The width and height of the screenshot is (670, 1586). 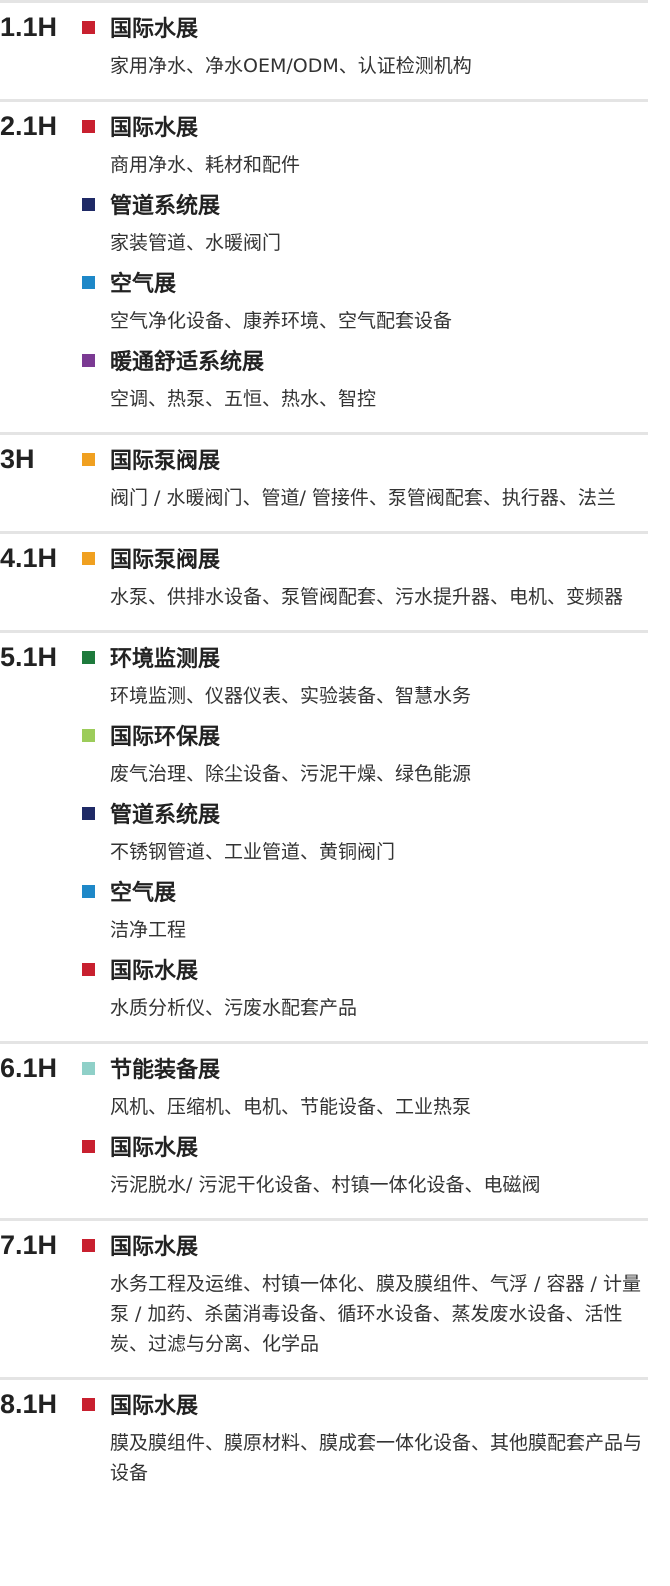 What do you see at coordinates (29, 126) in the screenshot?
I see `hall-label: 2.1H` at bounding box center [29, 126].